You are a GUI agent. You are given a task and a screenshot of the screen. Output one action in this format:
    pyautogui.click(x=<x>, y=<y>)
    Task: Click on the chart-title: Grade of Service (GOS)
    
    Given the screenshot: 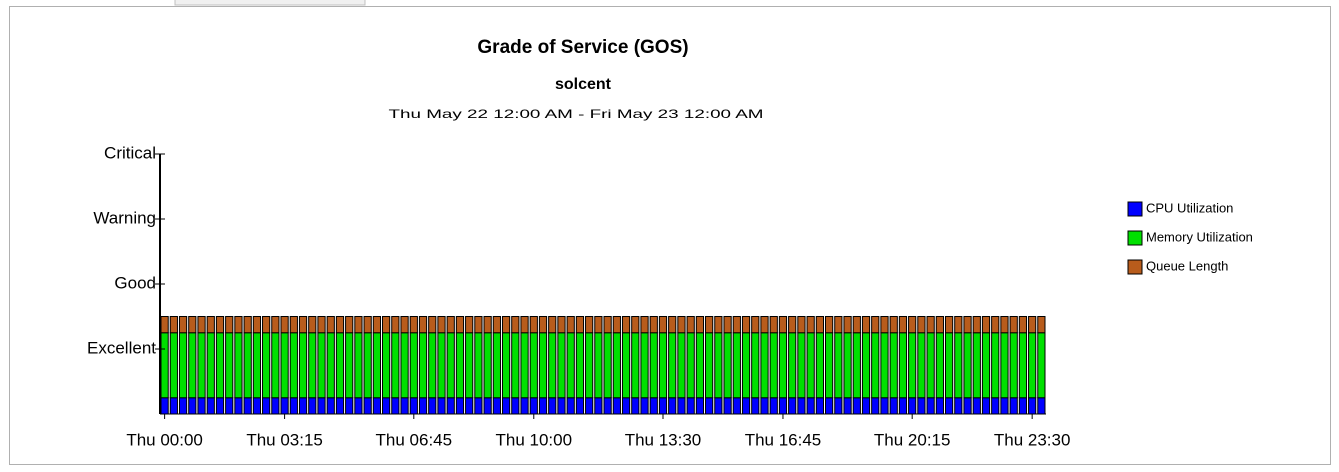 What is the action you would take?
    pyautogui.click(x=582, y=47)
    